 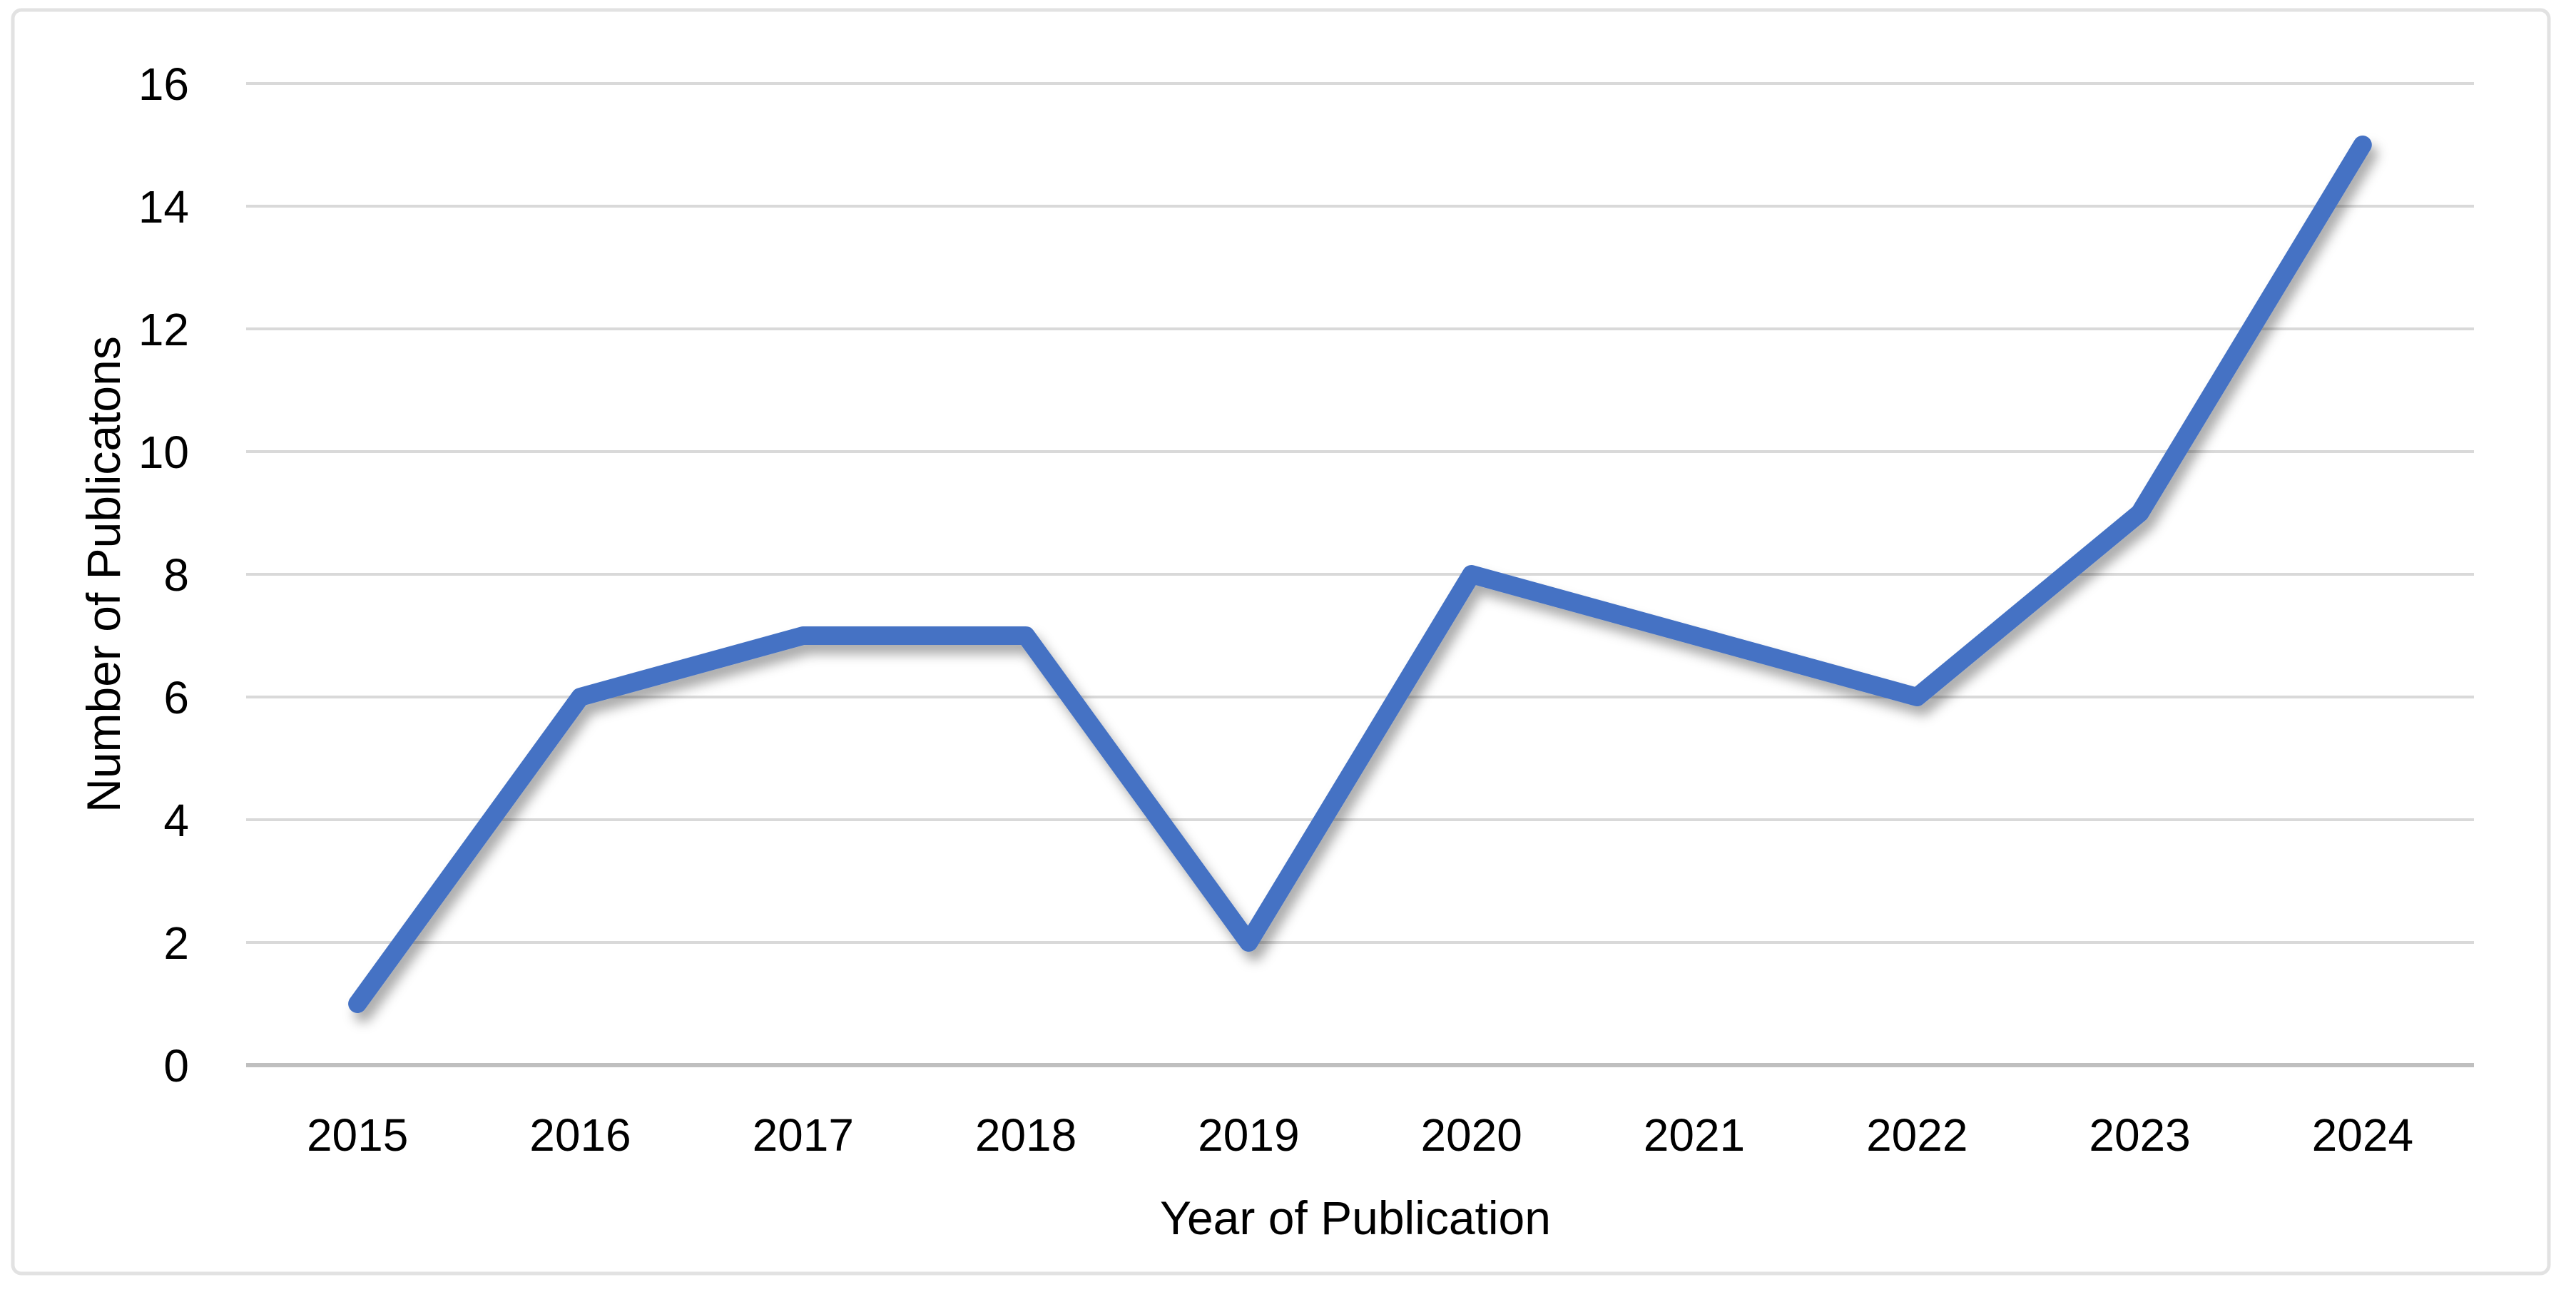 I want to click on x-tick-label: 2019, so click(x=1248, y=1135).